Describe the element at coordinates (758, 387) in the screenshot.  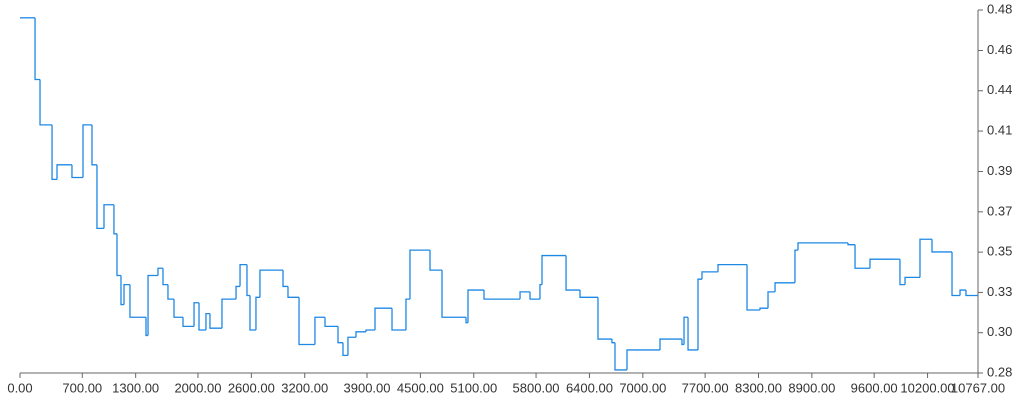
I see `x-tick-label: 8300.00` at that location.